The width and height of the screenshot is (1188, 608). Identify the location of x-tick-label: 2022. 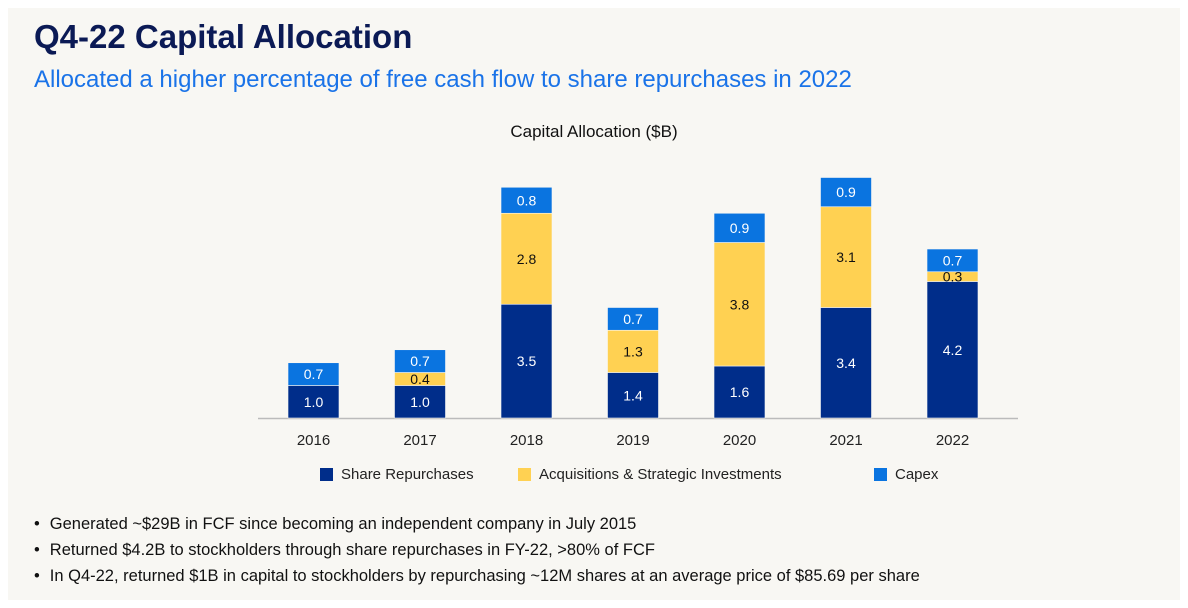
(952, 440).